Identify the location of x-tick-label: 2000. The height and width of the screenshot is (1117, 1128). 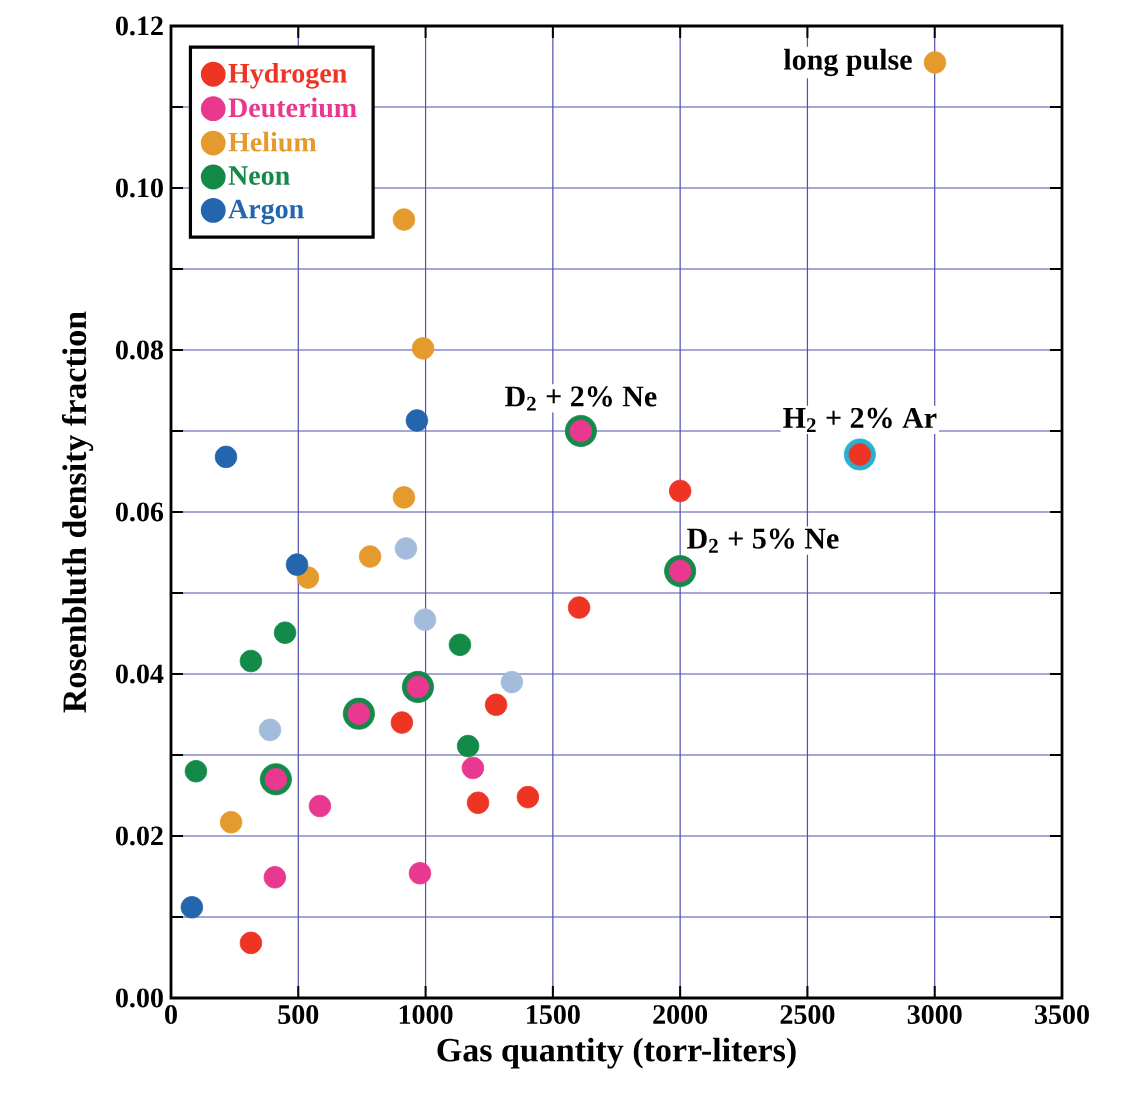
(680, 1014).